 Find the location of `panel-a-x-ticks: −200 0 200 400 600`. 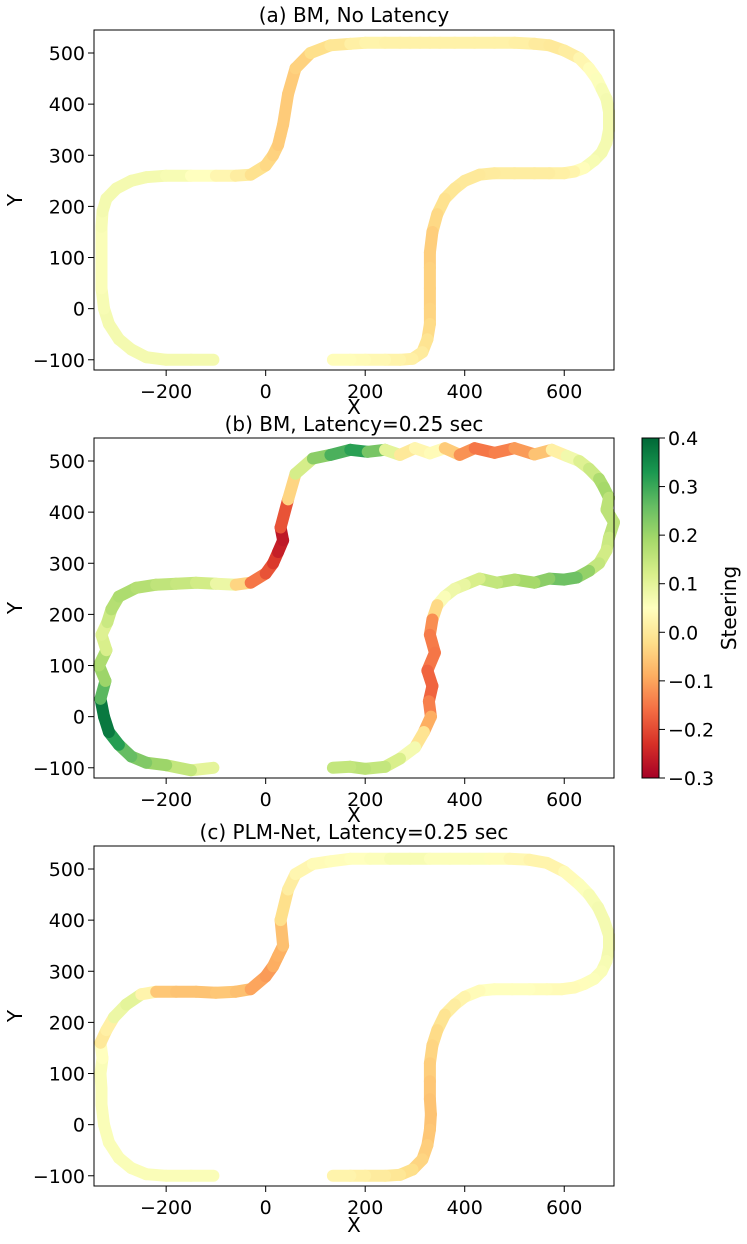

panel-a-x-ticks: −200 0 200 400 600 is located at coordinates (361, 386).